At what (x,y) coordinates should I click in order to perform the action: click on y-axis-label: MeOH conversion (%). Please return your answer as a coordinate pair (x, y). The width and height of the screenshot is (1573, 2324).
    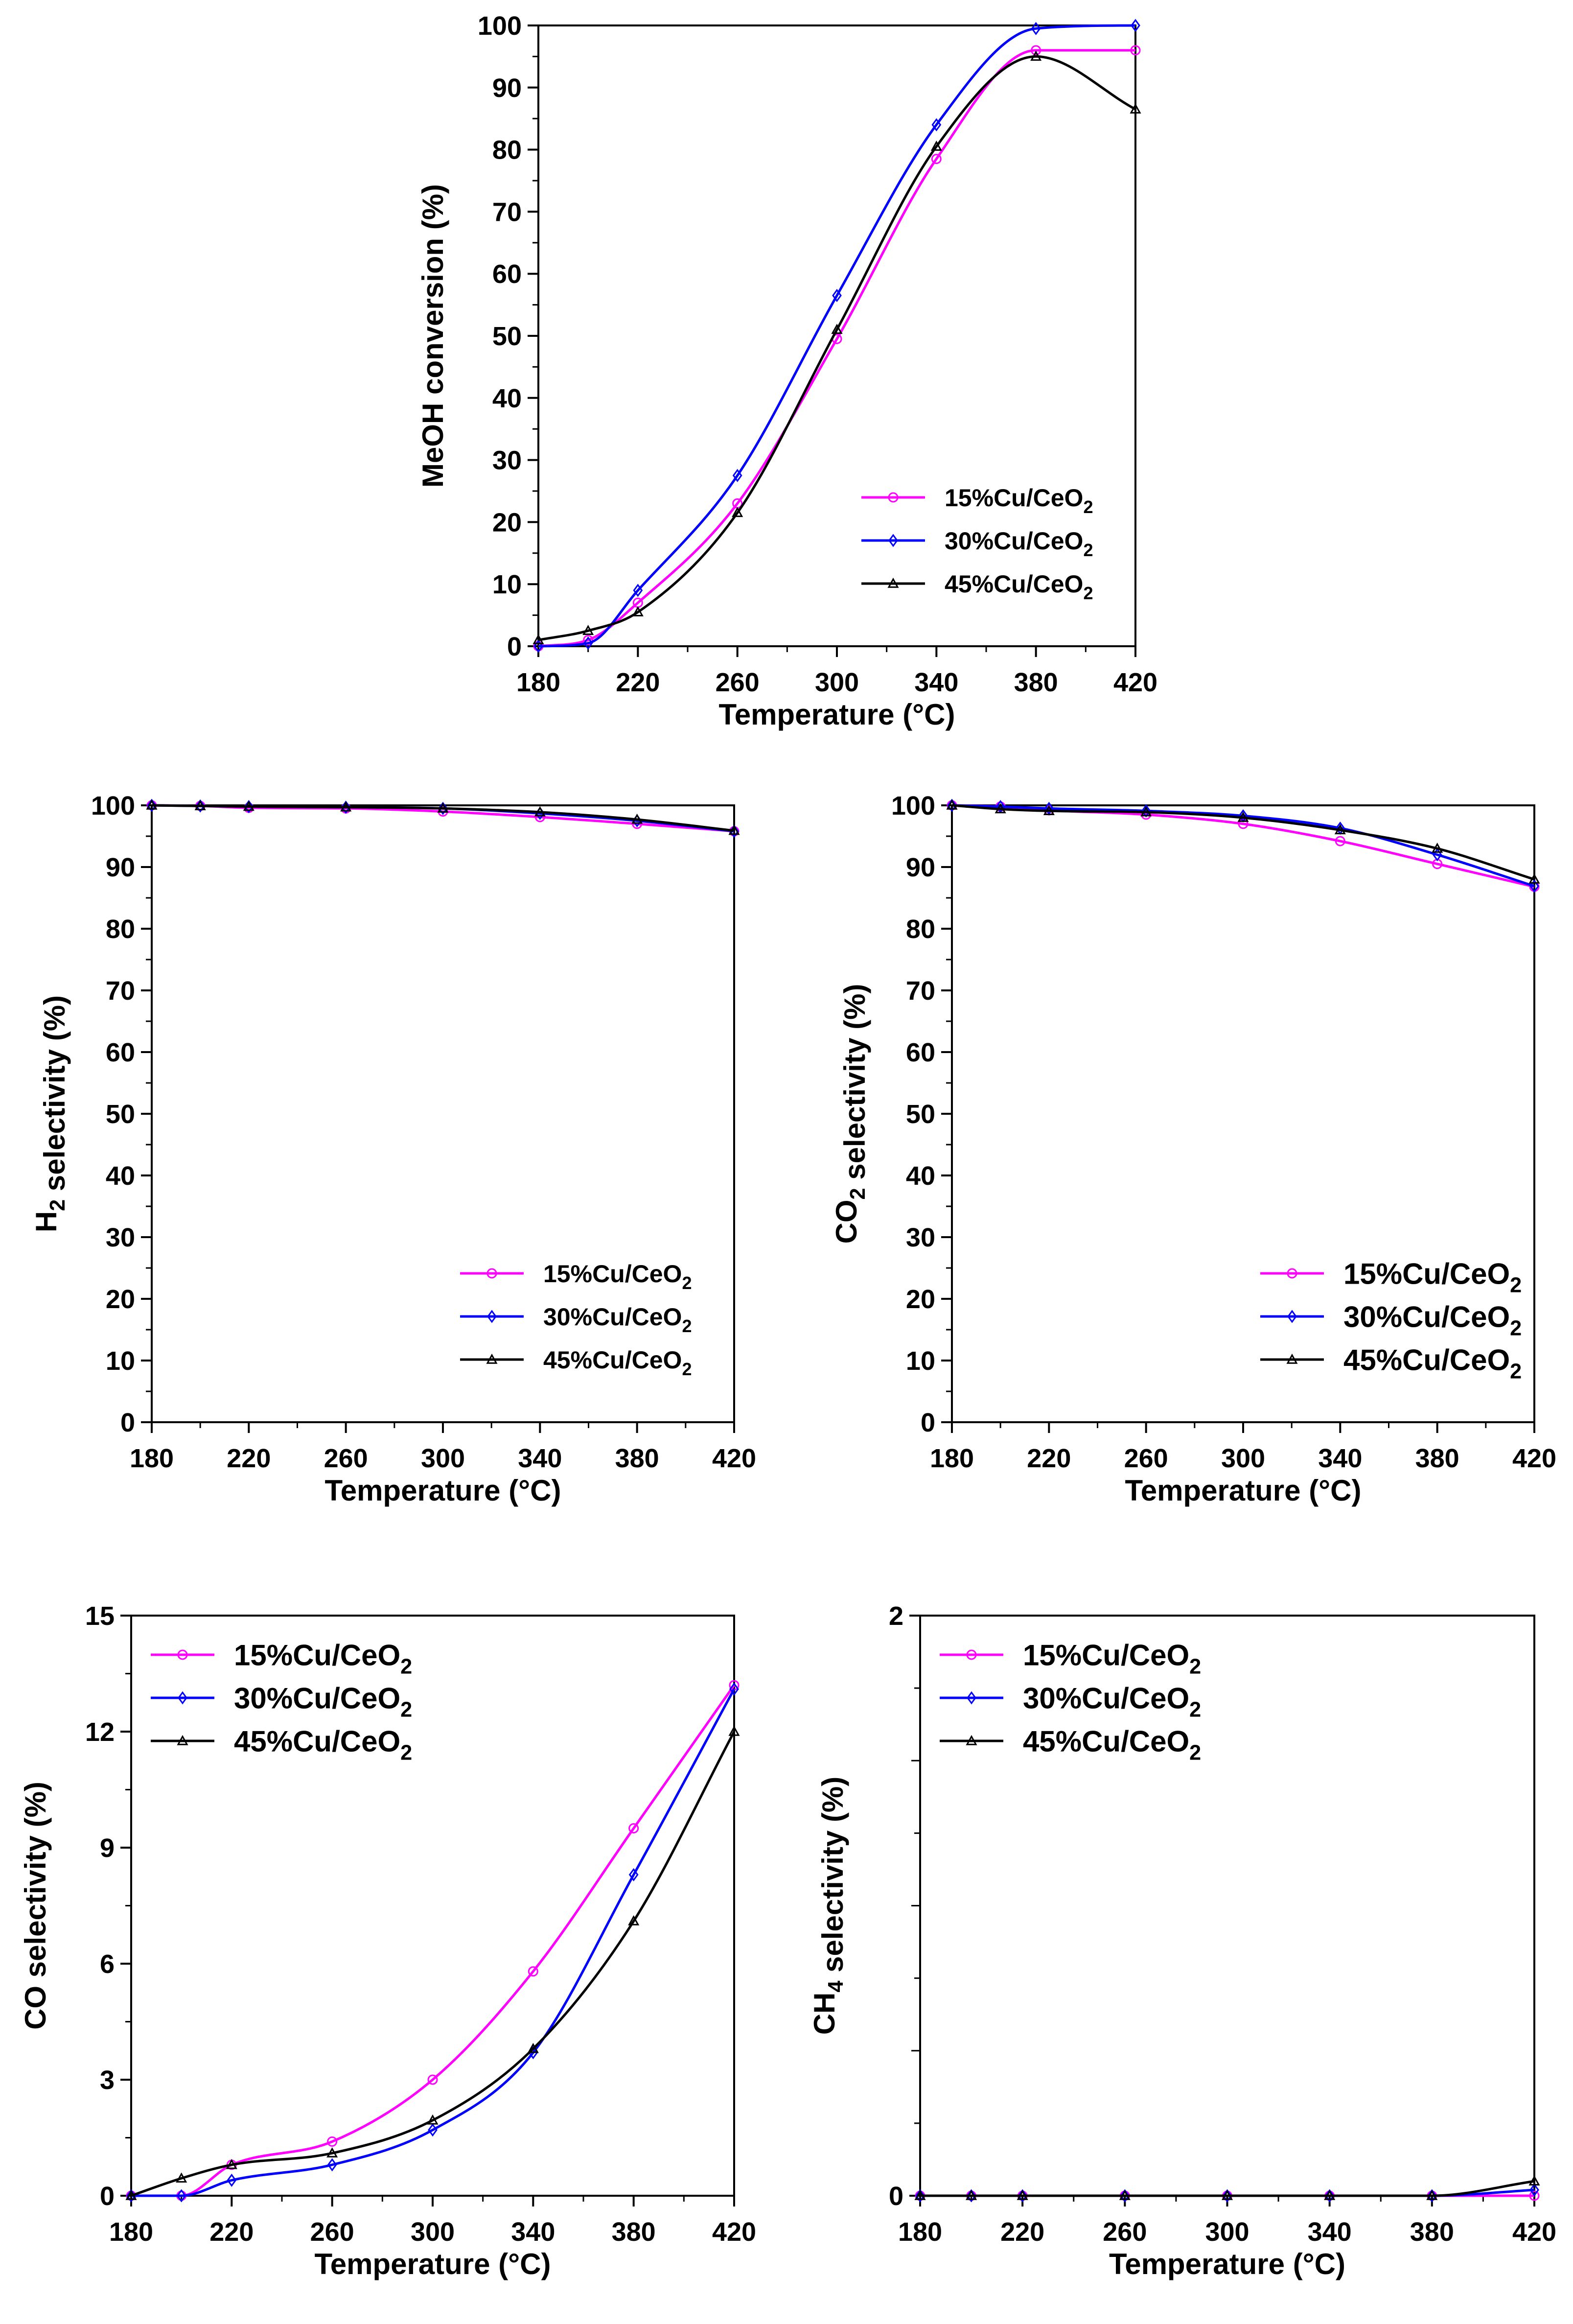
    Looking at the image, I should click on (432, 336).